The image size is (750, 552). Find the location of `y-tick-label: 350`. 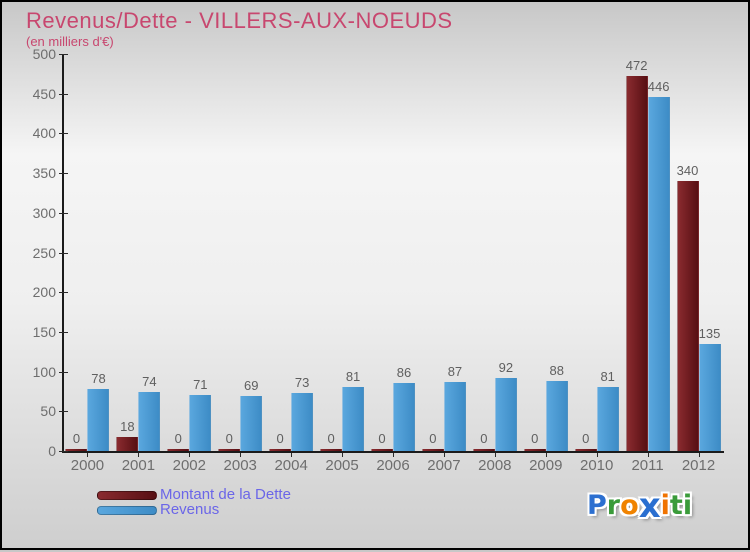

y-tick-label: 350 is located at coordinates (44, 173).